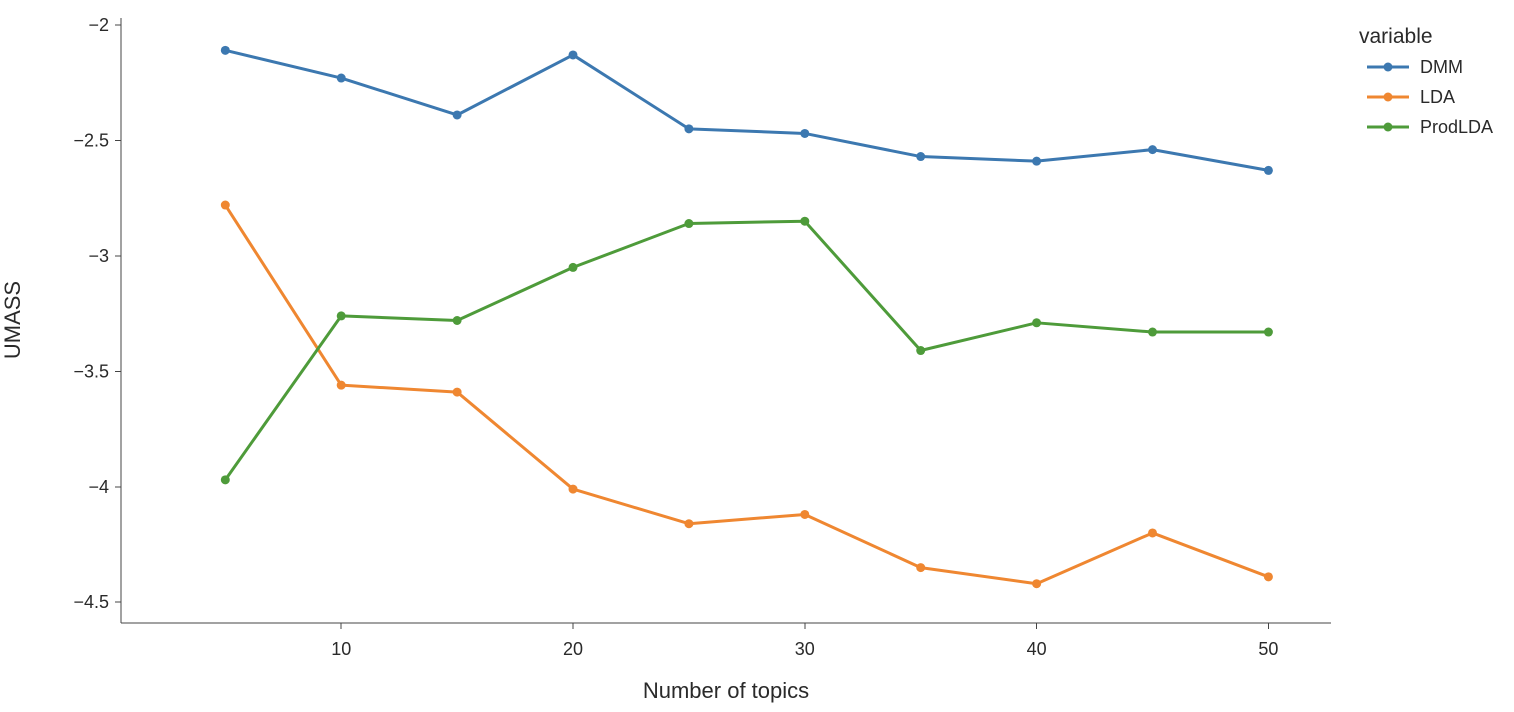 This screenshot has height=712, width=1514. Describe the element at coordinates (726, 690) in the screenshot. I see `x-axis-title: Number of topics` at that location.